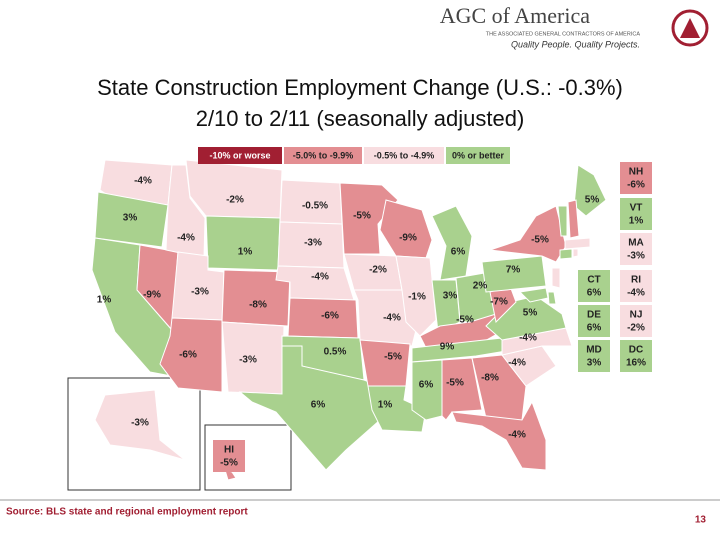 This screenshot has width=720, height=540. I want to click on legend-label: -10% or worse, so click(239, 155).